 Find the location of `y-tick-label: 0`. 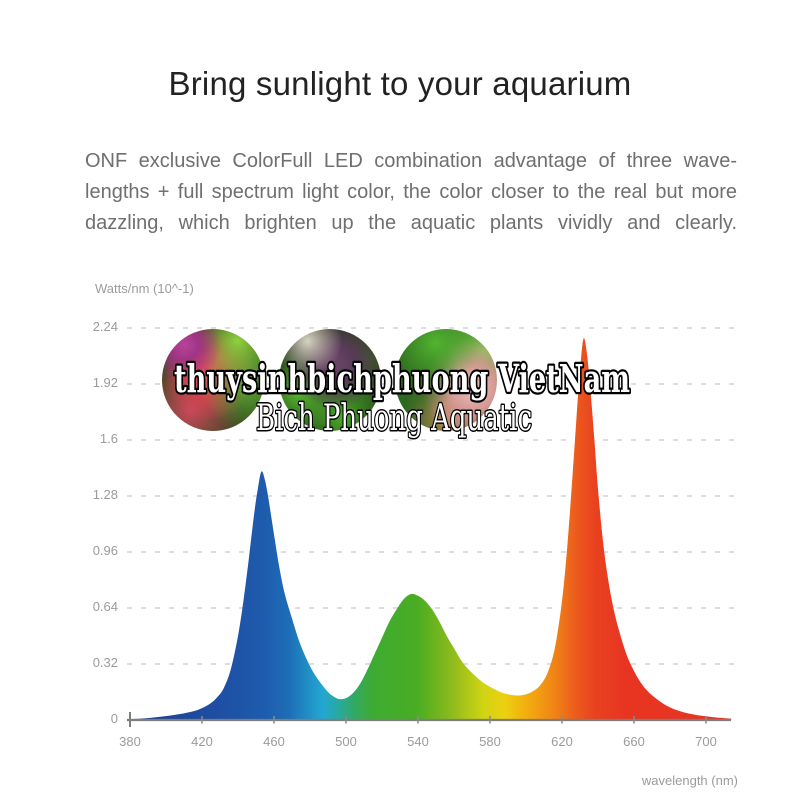

y-tick-label: 0 is located at coordinates (114, 718).